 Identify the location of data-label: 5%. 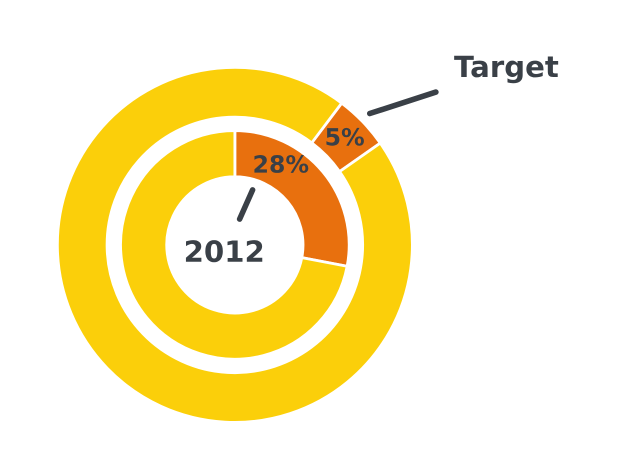
(345, 137).